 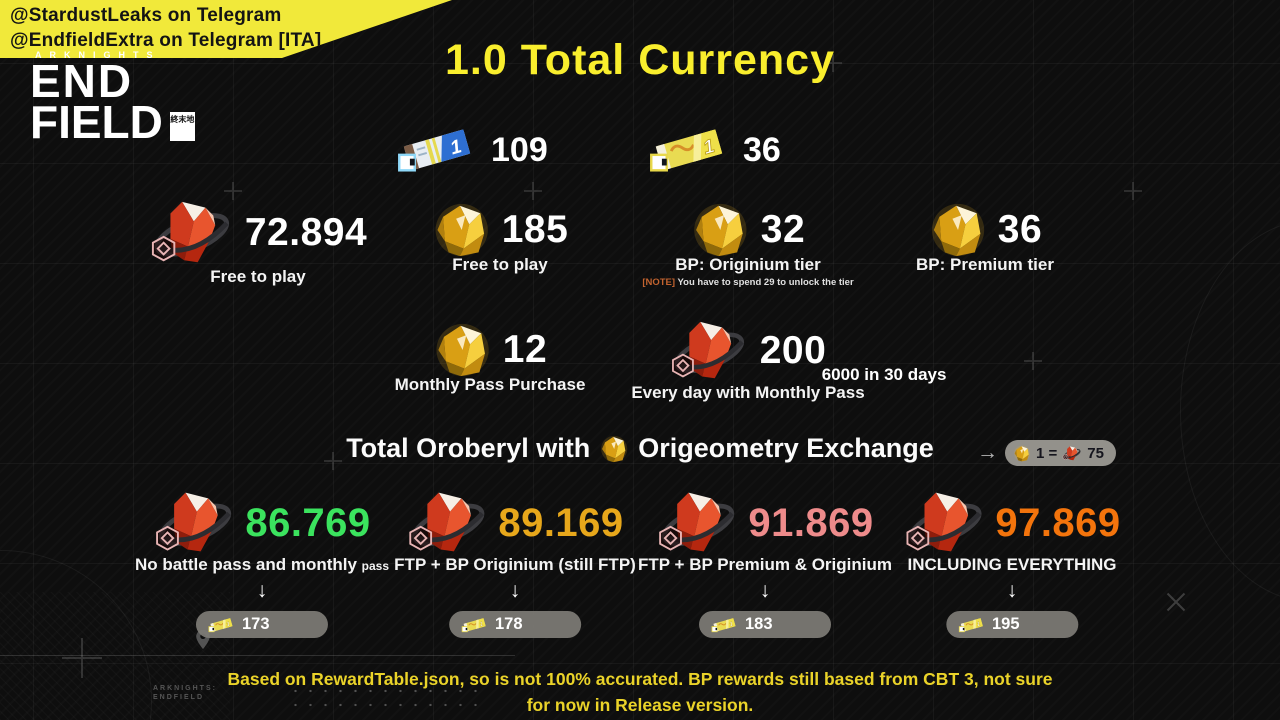 I want to click on plus-mark-large, so click(x=82, y=658).